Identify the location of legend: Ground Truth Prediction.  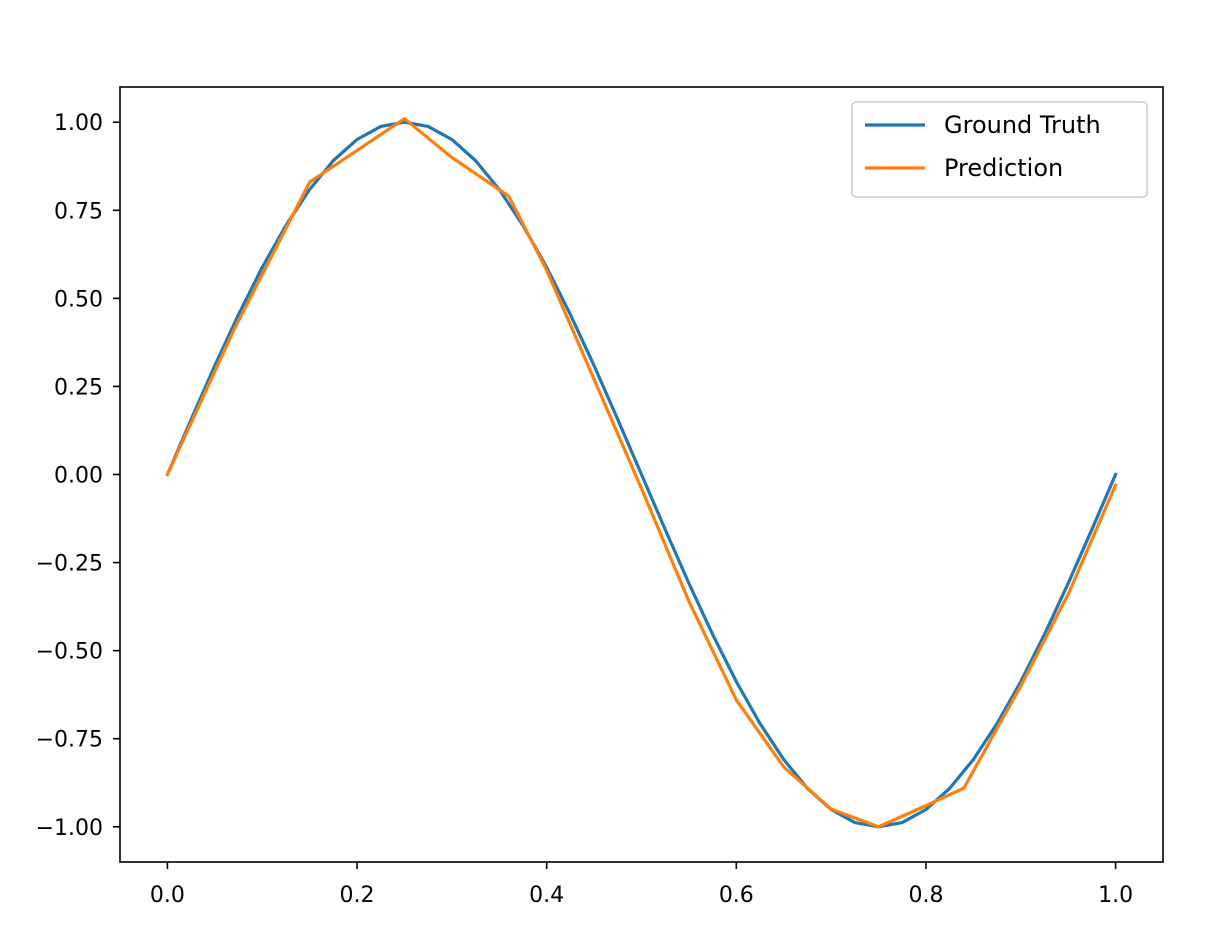
(999, 149).